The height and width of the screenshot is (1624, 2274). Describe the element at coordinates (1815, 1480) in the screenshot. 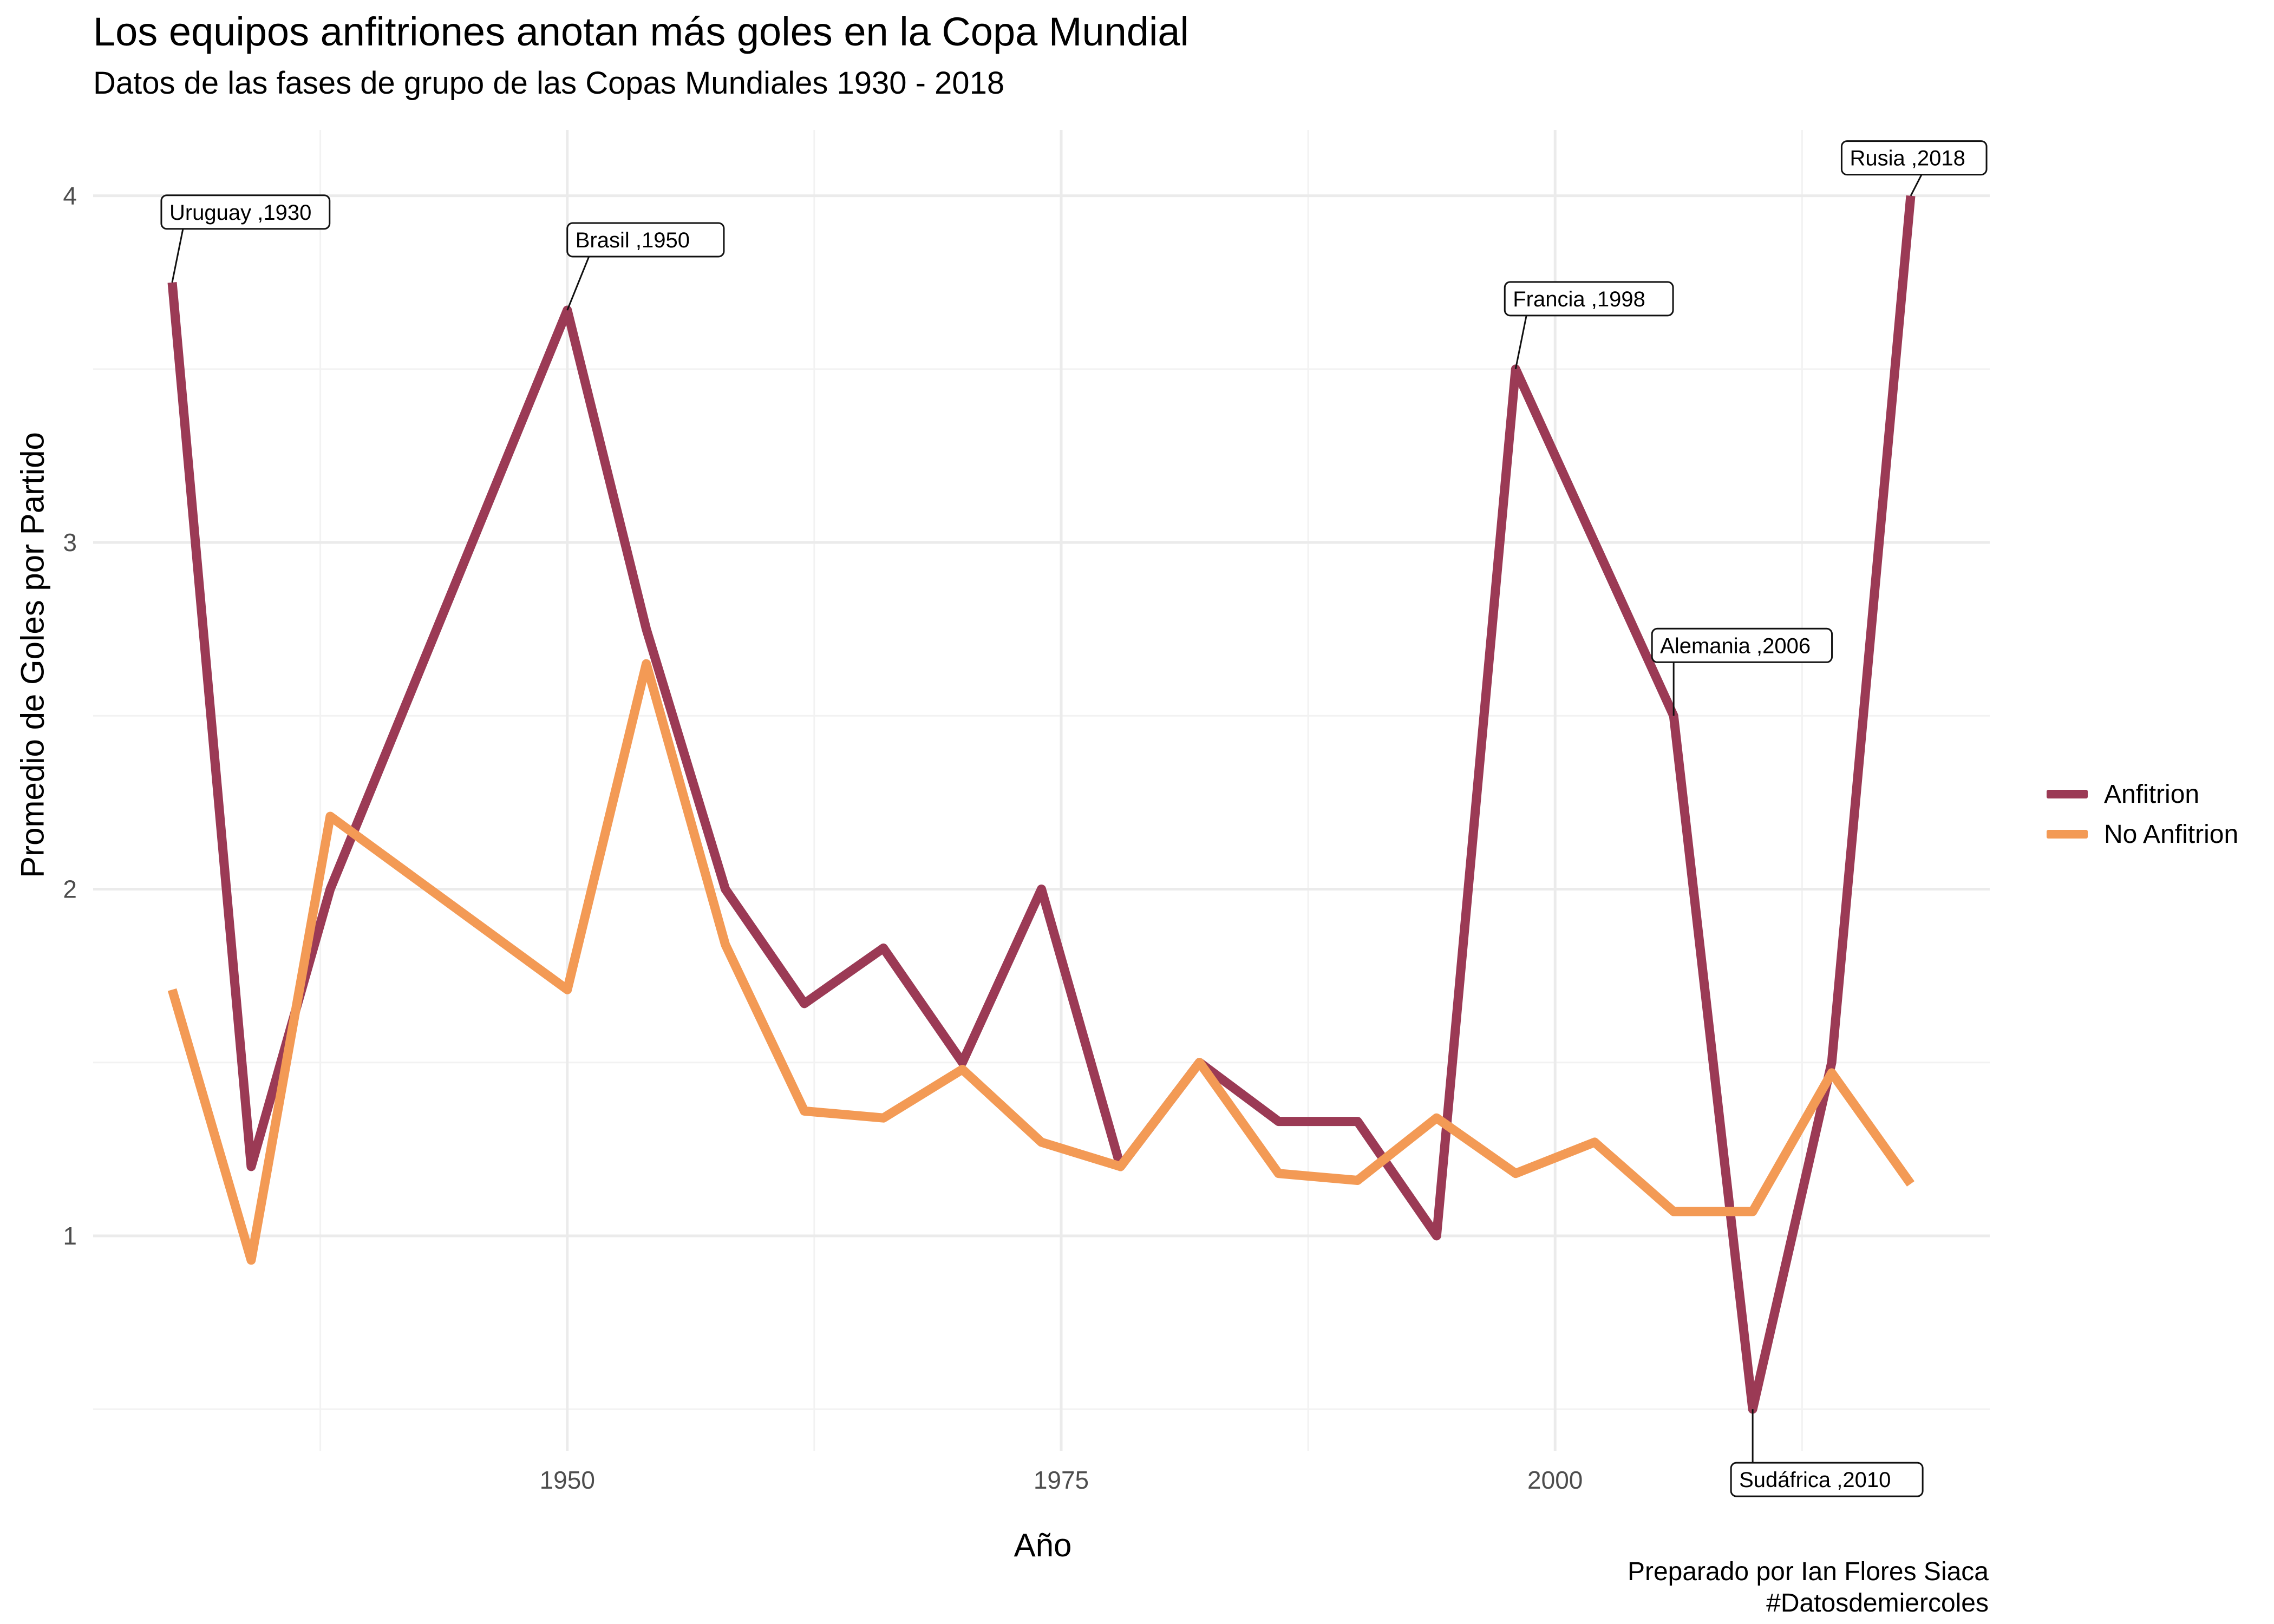

I see `annotation-text: Sudáfrica ,2010` at that location.